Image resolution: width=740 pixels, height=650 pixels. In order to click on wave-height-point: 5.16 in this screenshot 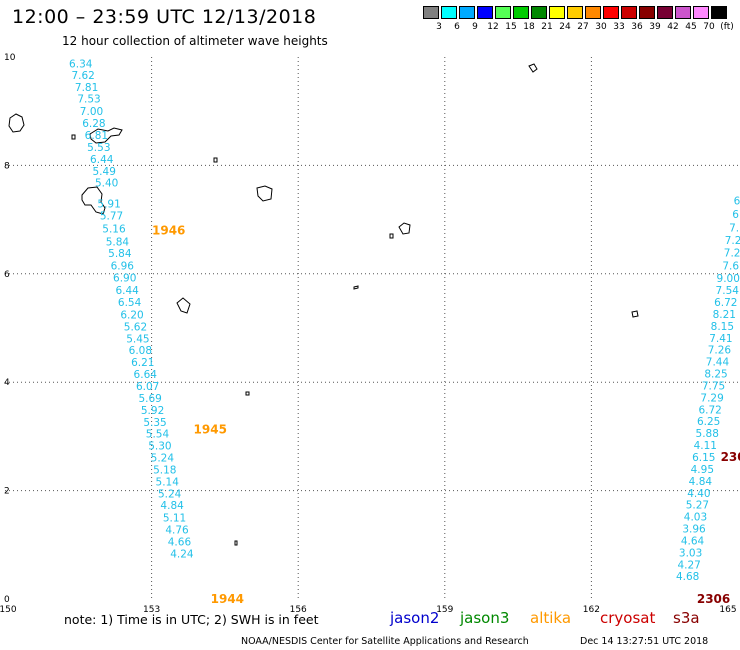, I will do `click(114, 229)`.